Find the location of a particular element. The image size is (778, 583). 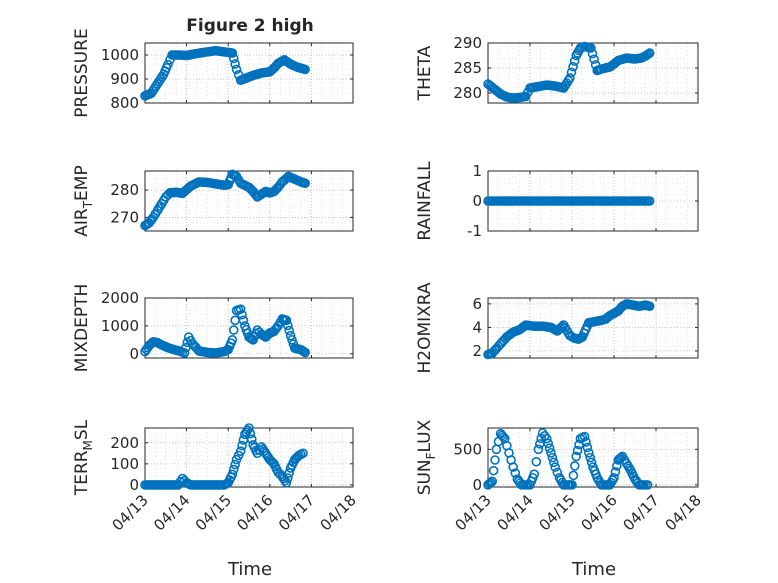

subplot-pressure: 800 900 1000 PRESSURE is located at coordinates (213, 73).